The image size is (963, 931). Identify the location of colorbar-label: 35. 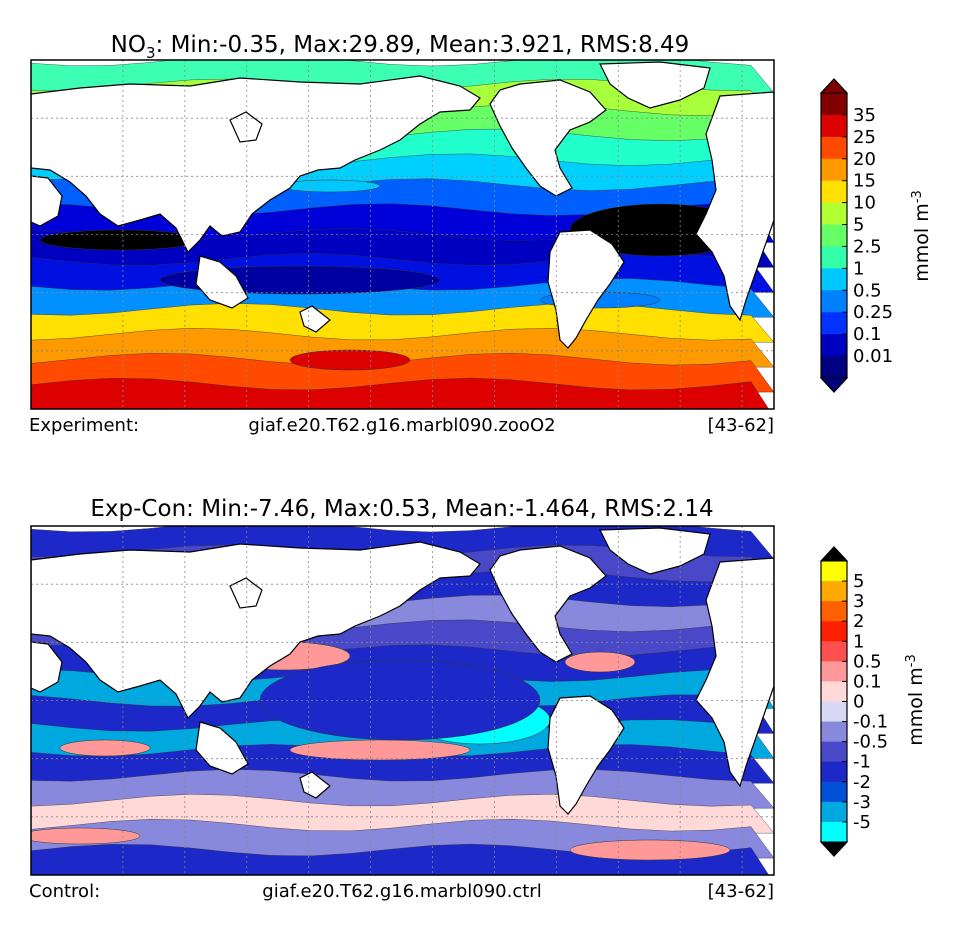
(864, 115).